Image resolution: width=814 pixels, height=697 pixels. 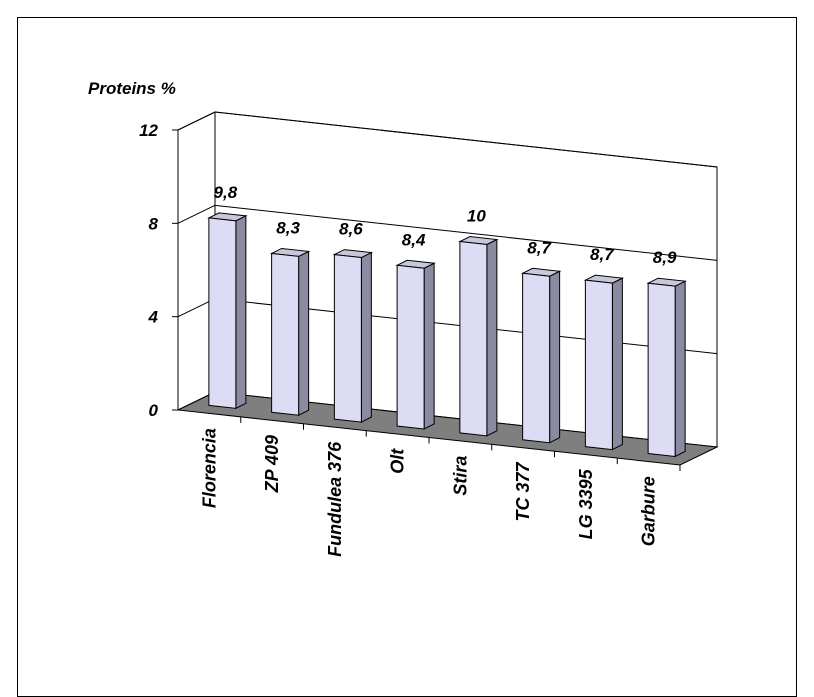 I want to click on data-labels: 9,8 8,3 8,6 8,4 10 8,7 8,7 8,9, so click(x=445, y=225).